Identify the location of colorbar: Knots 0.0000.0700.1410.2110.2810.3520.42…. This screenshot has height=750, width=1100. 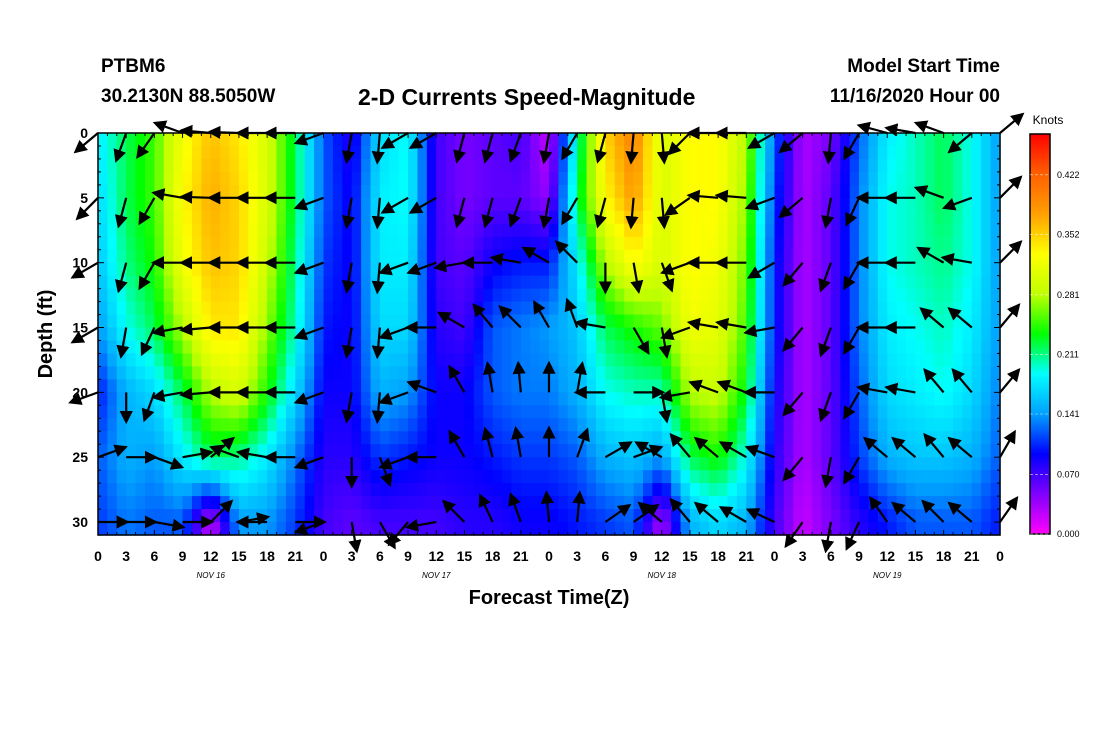
(1054, 326).